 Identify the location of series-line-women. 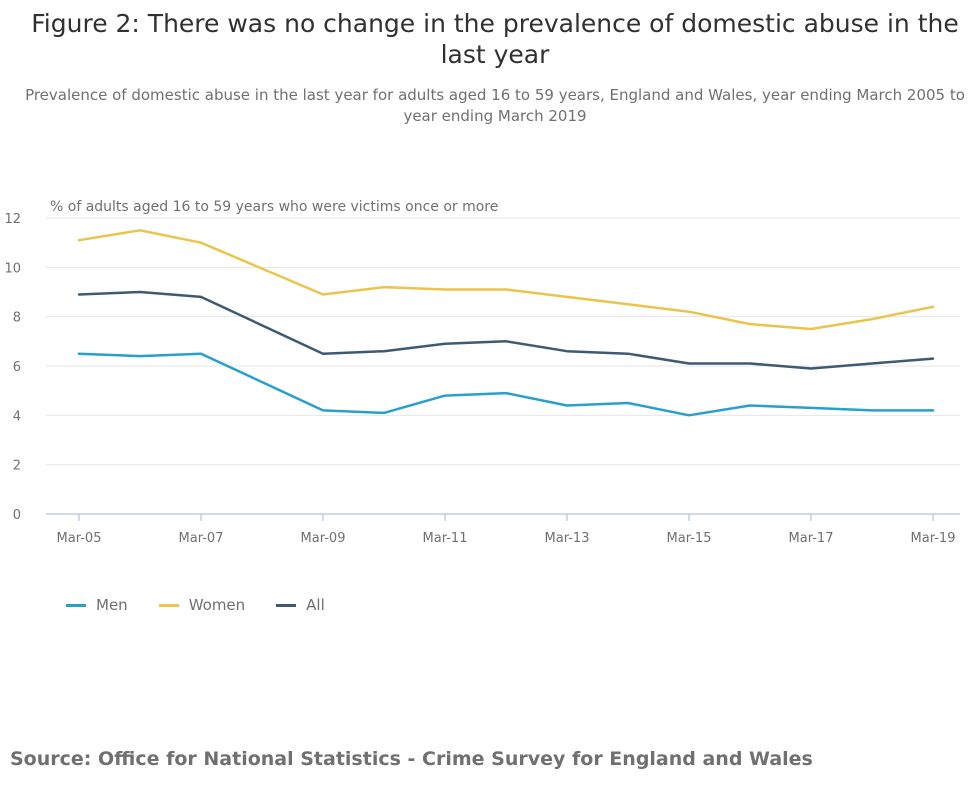
(506, 280).